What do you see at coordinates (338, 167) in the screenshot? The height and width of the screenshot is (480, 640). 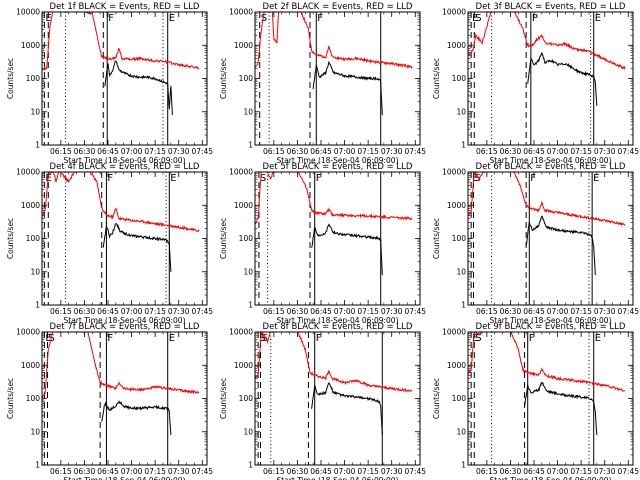 I see `panel-title: Det 5f BLACK = Events, RED = LLD` at bounding box center [338, 167].